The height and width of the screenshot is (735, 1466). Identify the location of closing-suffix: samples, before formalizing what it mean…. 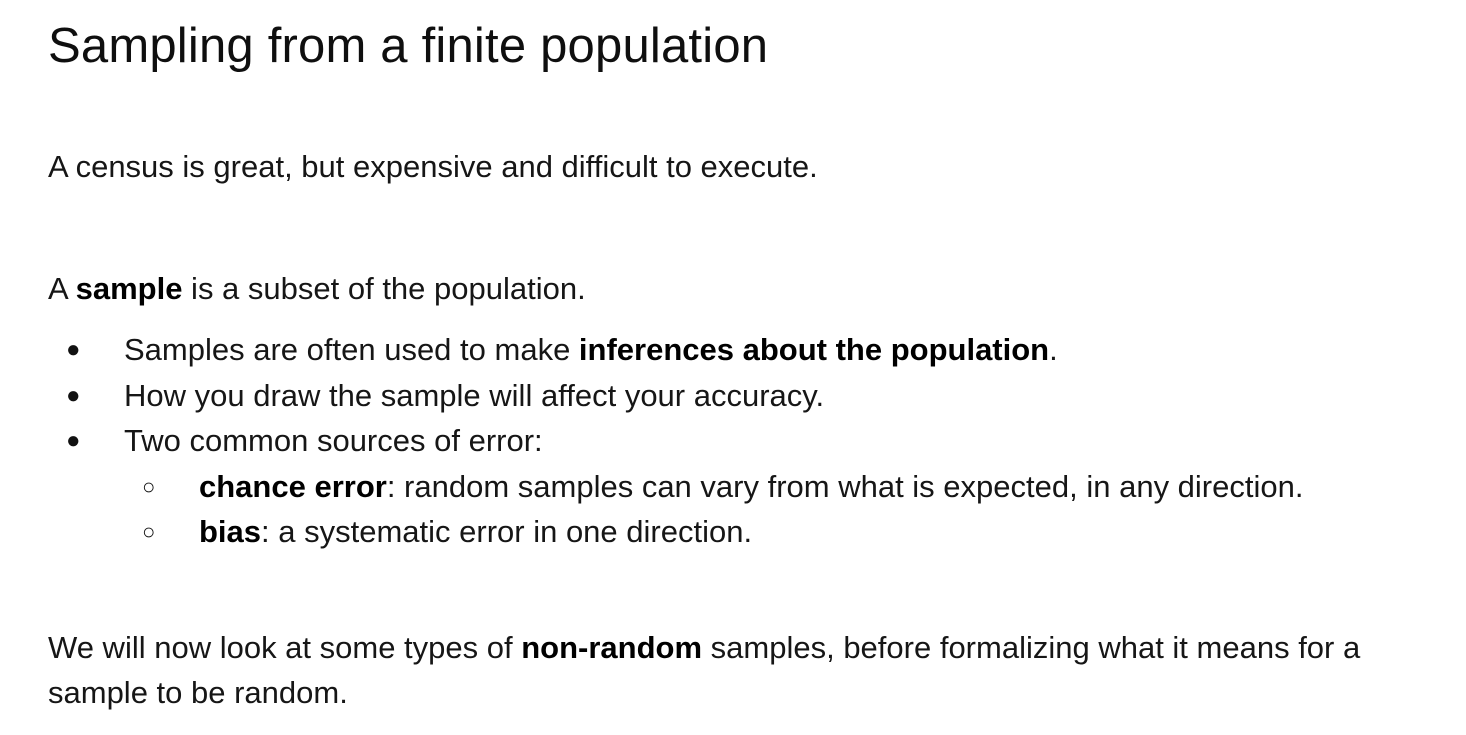
(704, 670).